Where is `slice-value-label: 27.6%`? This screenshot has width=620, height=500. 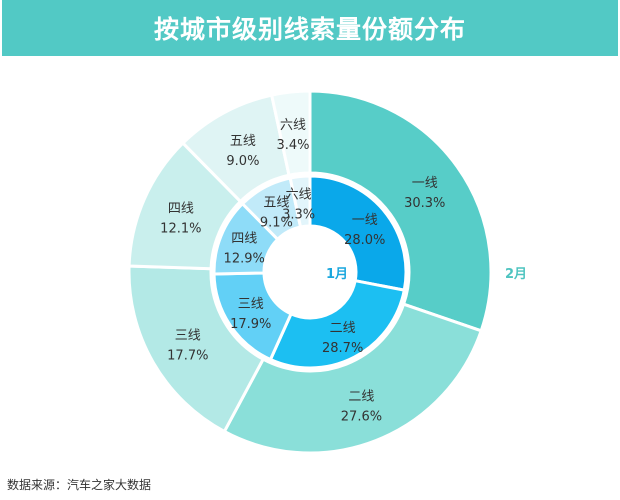 slice-value-label: 27.6% is located at coordinates (361, 416).